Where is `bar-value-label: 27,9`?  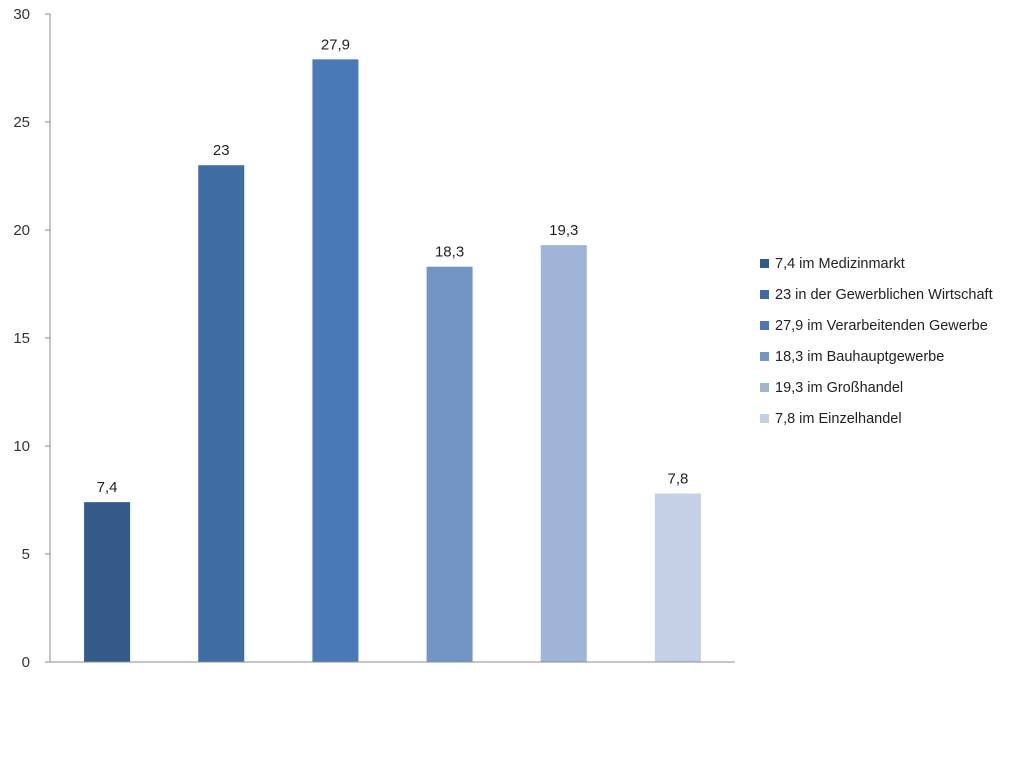 bar-value-label: 27,9 is located at coordinates (335, 44).